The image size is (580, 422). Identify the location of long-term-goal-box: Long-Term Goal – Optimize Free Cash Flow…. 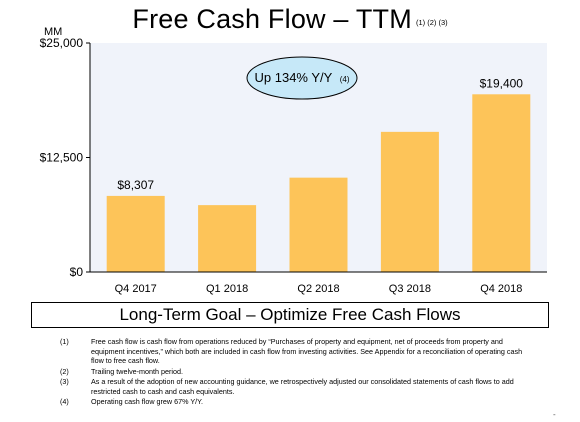
(290, 315).